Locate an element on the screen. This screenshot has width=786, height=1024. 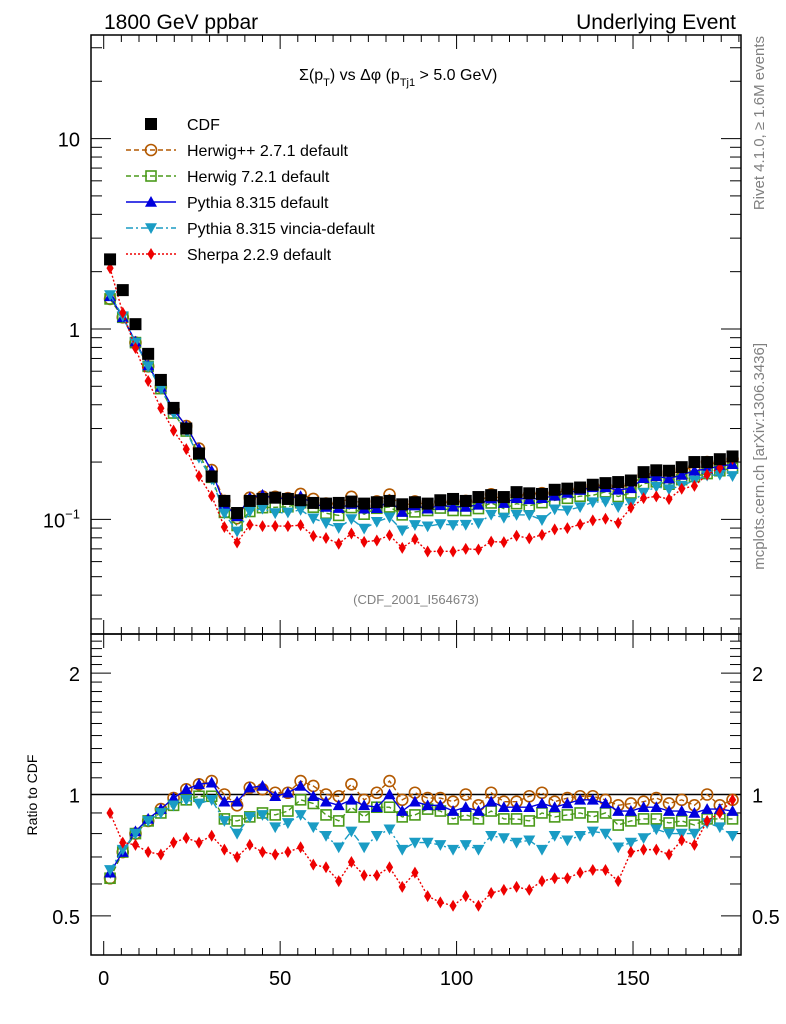
ratio-series-layer is located at coordinates (421, 843).